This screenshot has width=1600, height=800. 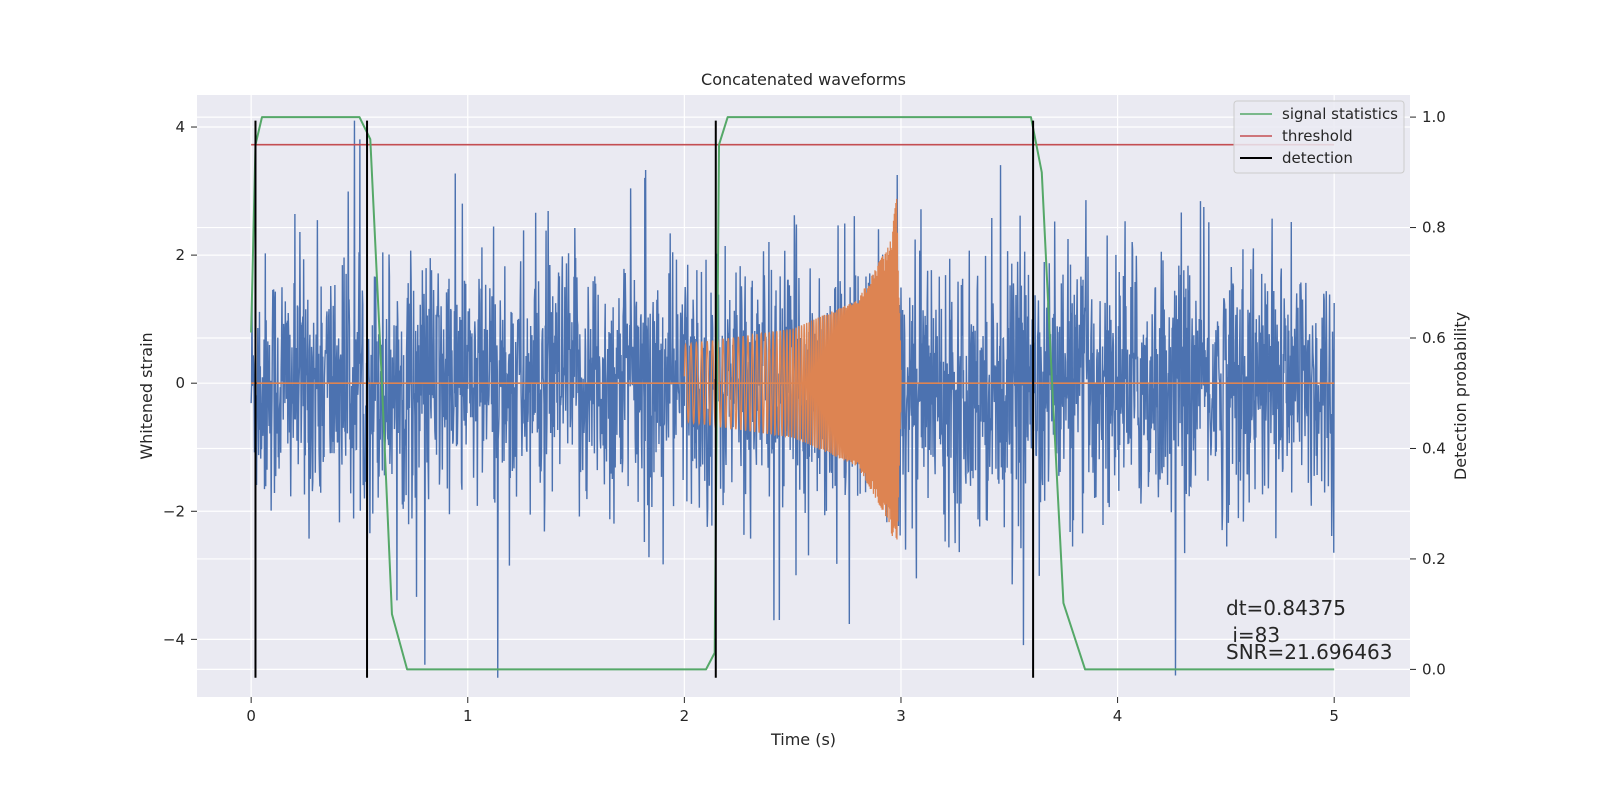 I want to click on annotation-snr: SNR=21.696463, so click(x=1309, y=652).